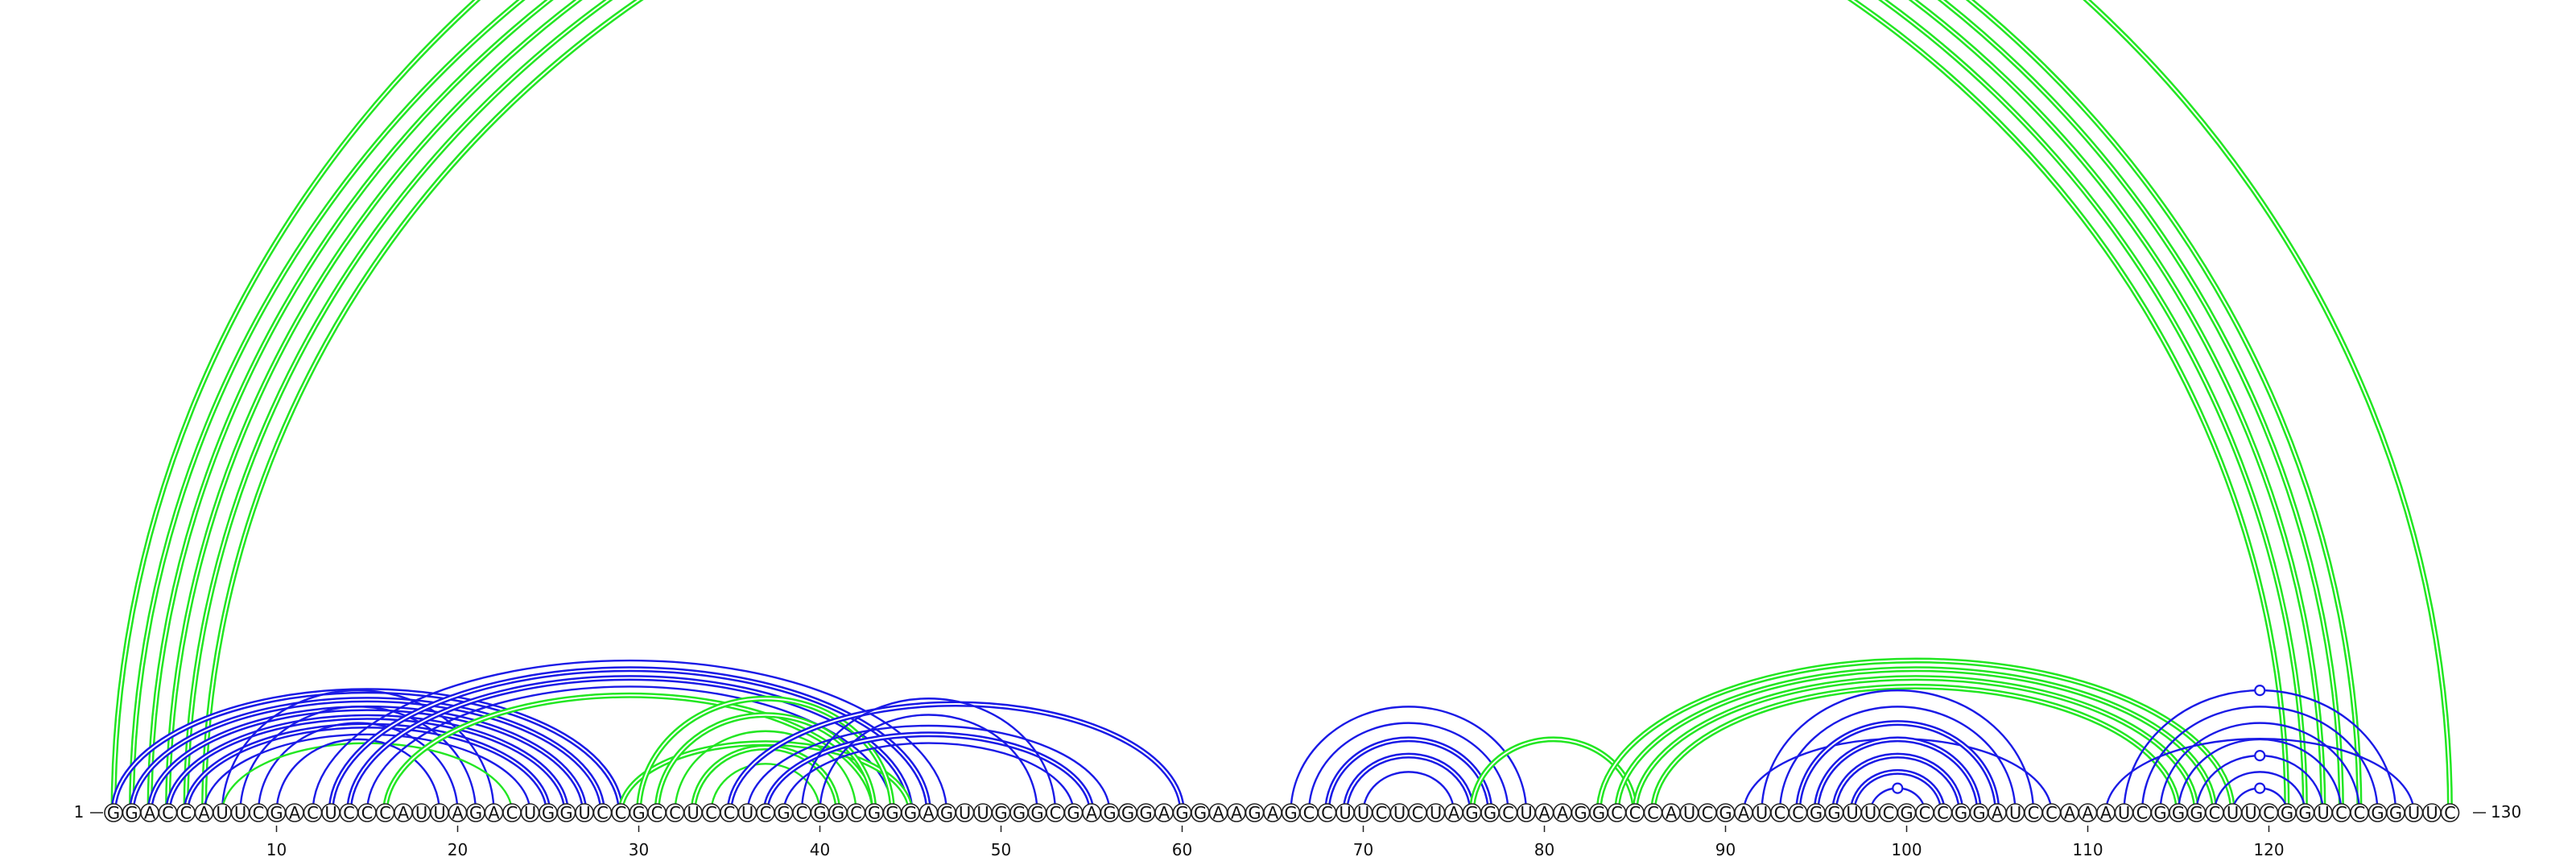 The width and height of the screenshot is (2576, 857). I want to click on tick-label: 120, so click(2268, 849).